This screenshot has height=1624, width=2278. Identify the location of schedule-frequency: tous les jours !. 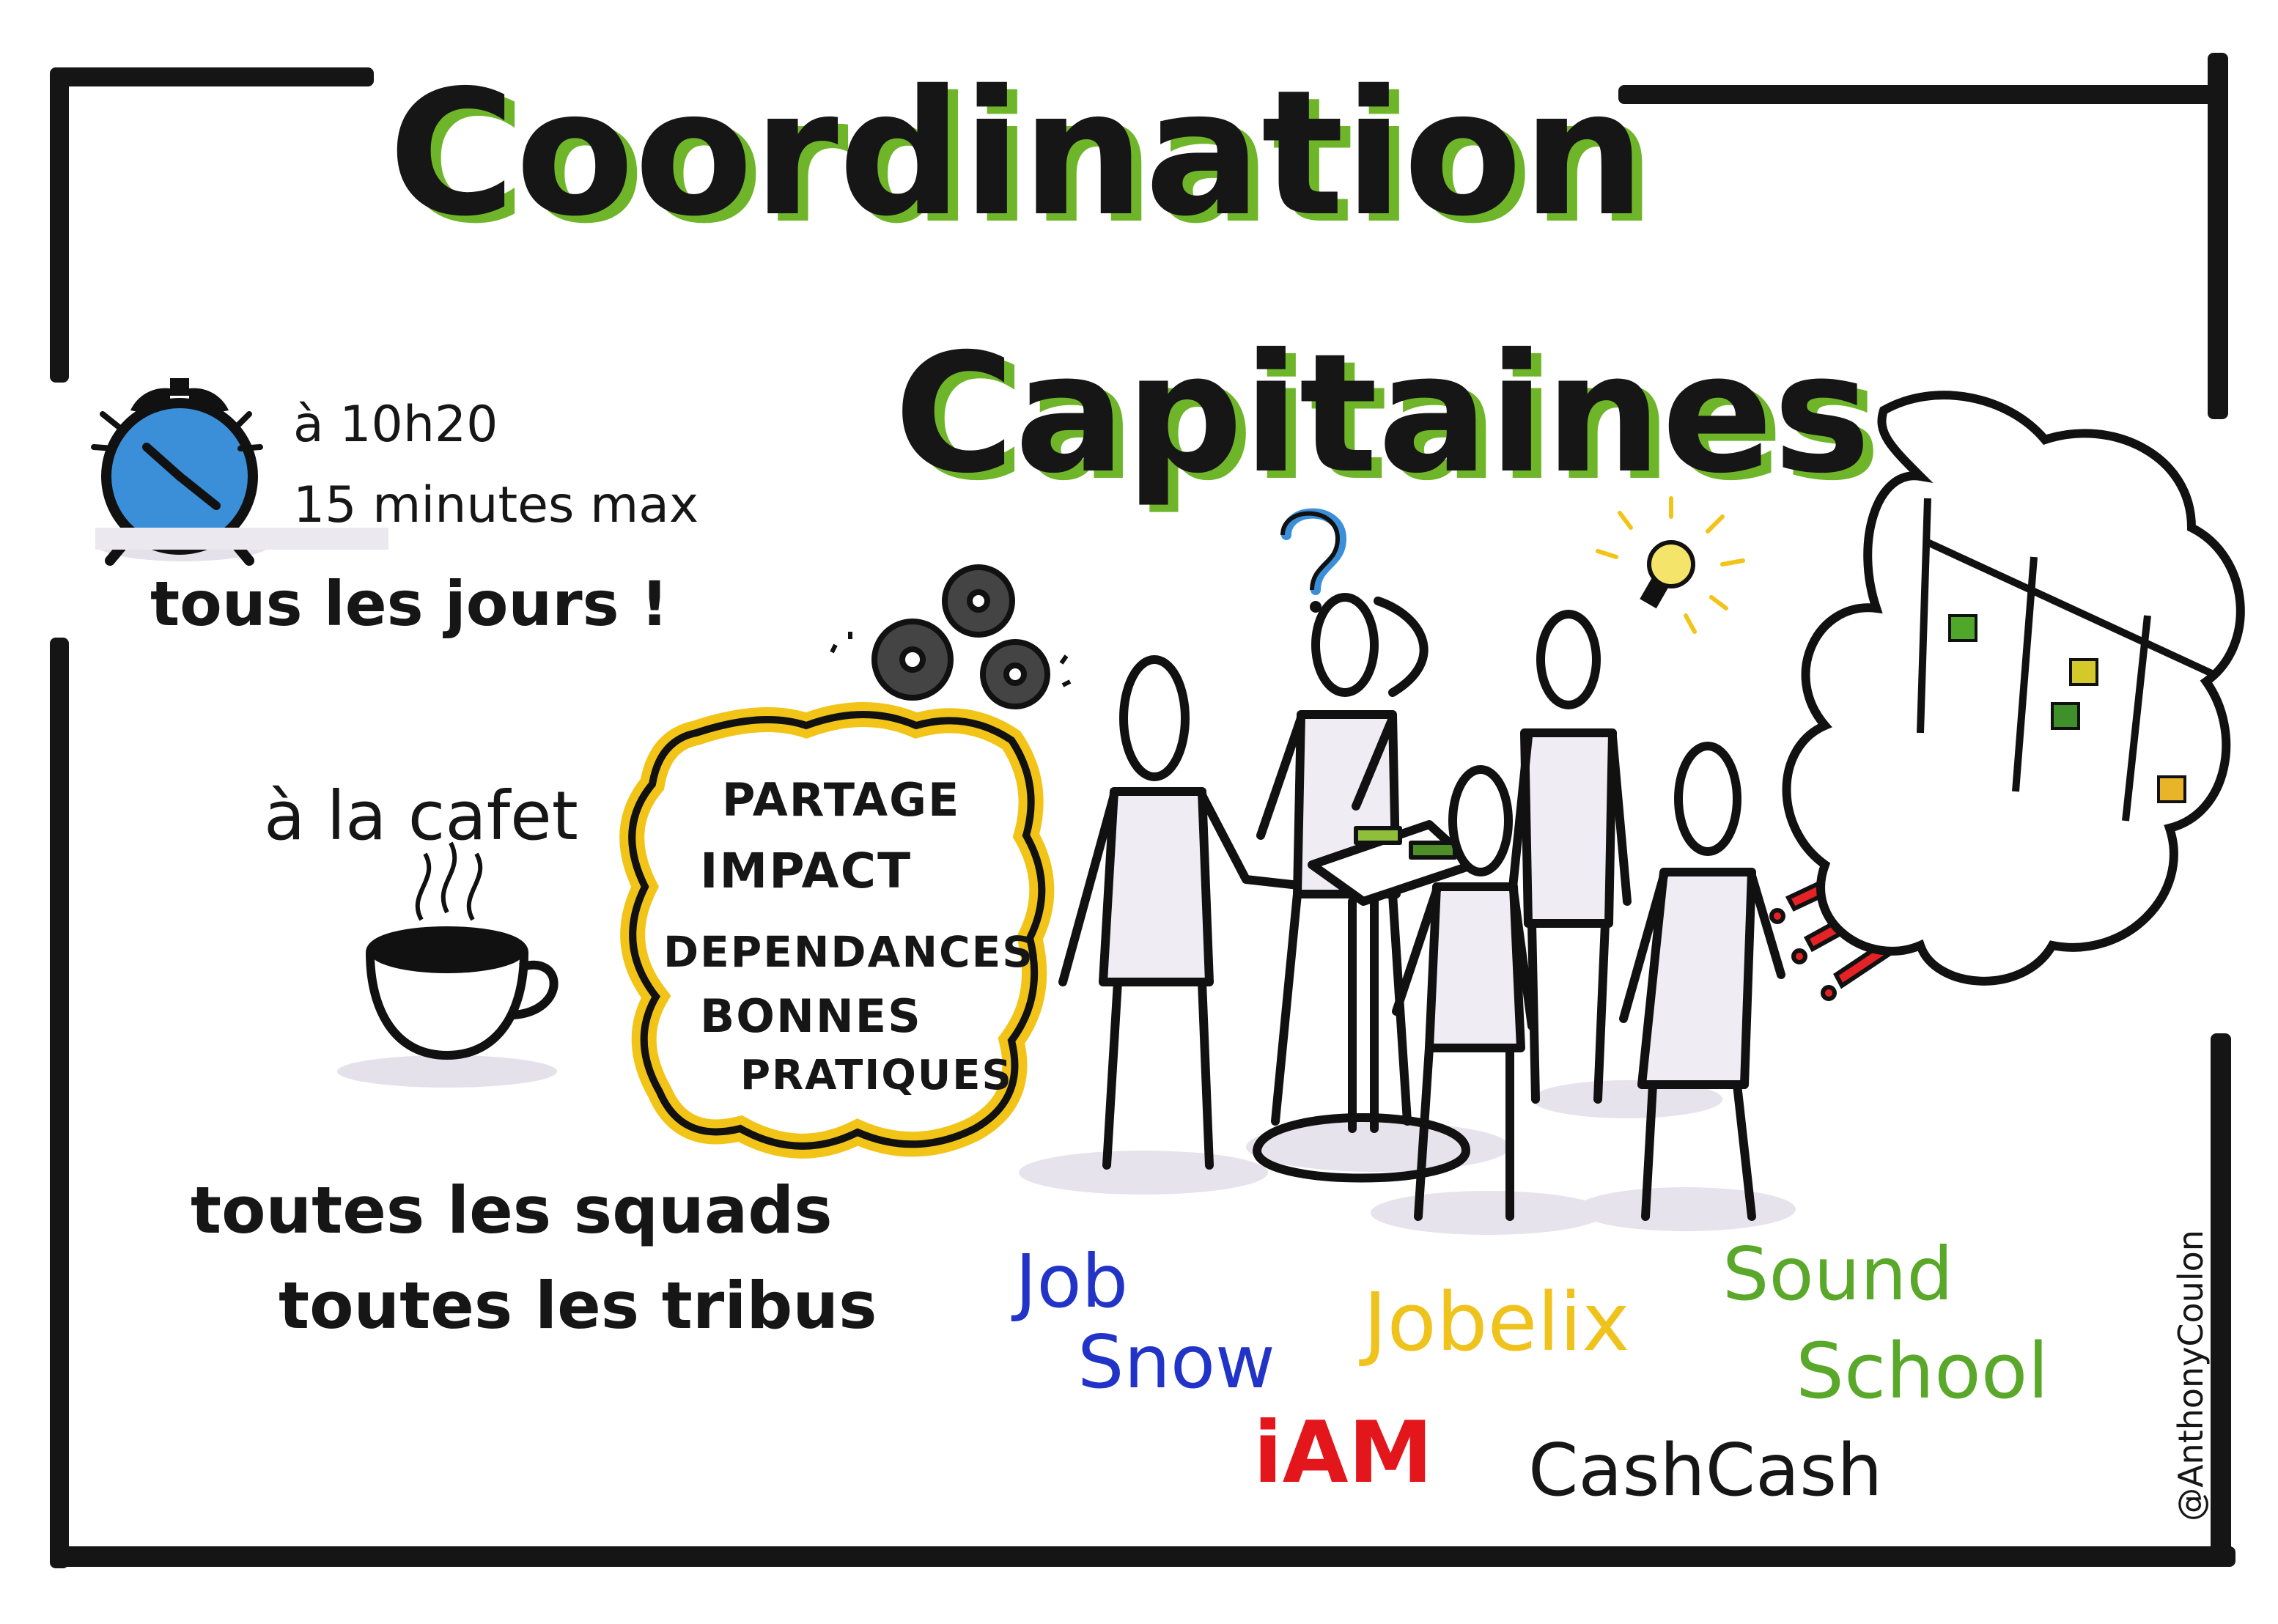
(409, 604).